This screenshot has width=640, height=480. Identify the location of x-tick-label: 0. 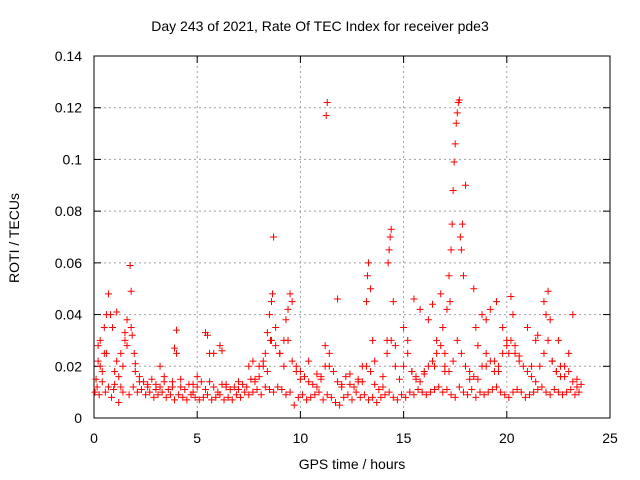
(94, 438).